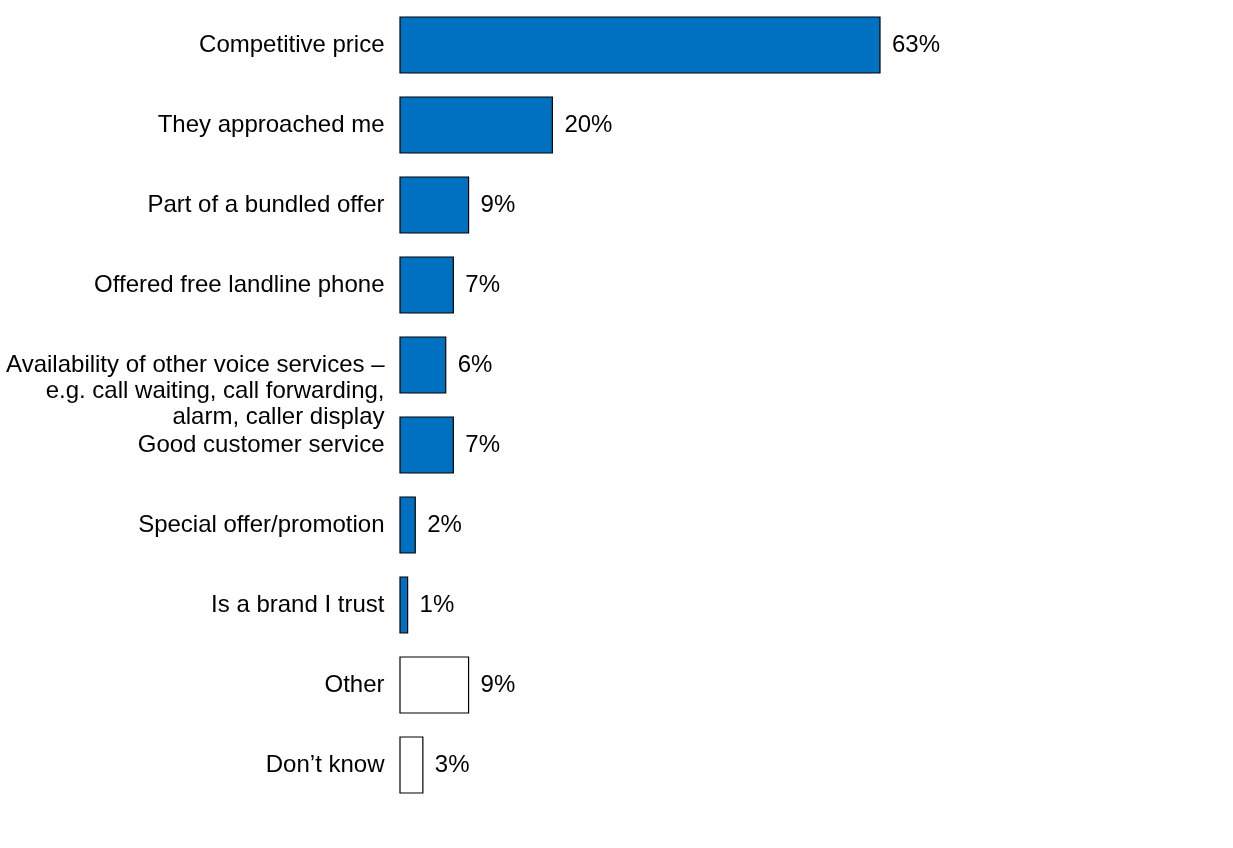  I want to click on data-label: 63%, so click(916, 43).